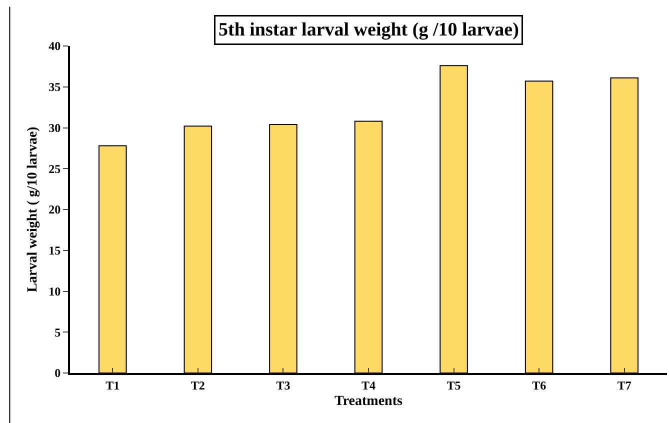  What do you see at coordinates (57, 373) in the screenshot?
I see `y-tick-label: 0` at bounding box center [57, 373].